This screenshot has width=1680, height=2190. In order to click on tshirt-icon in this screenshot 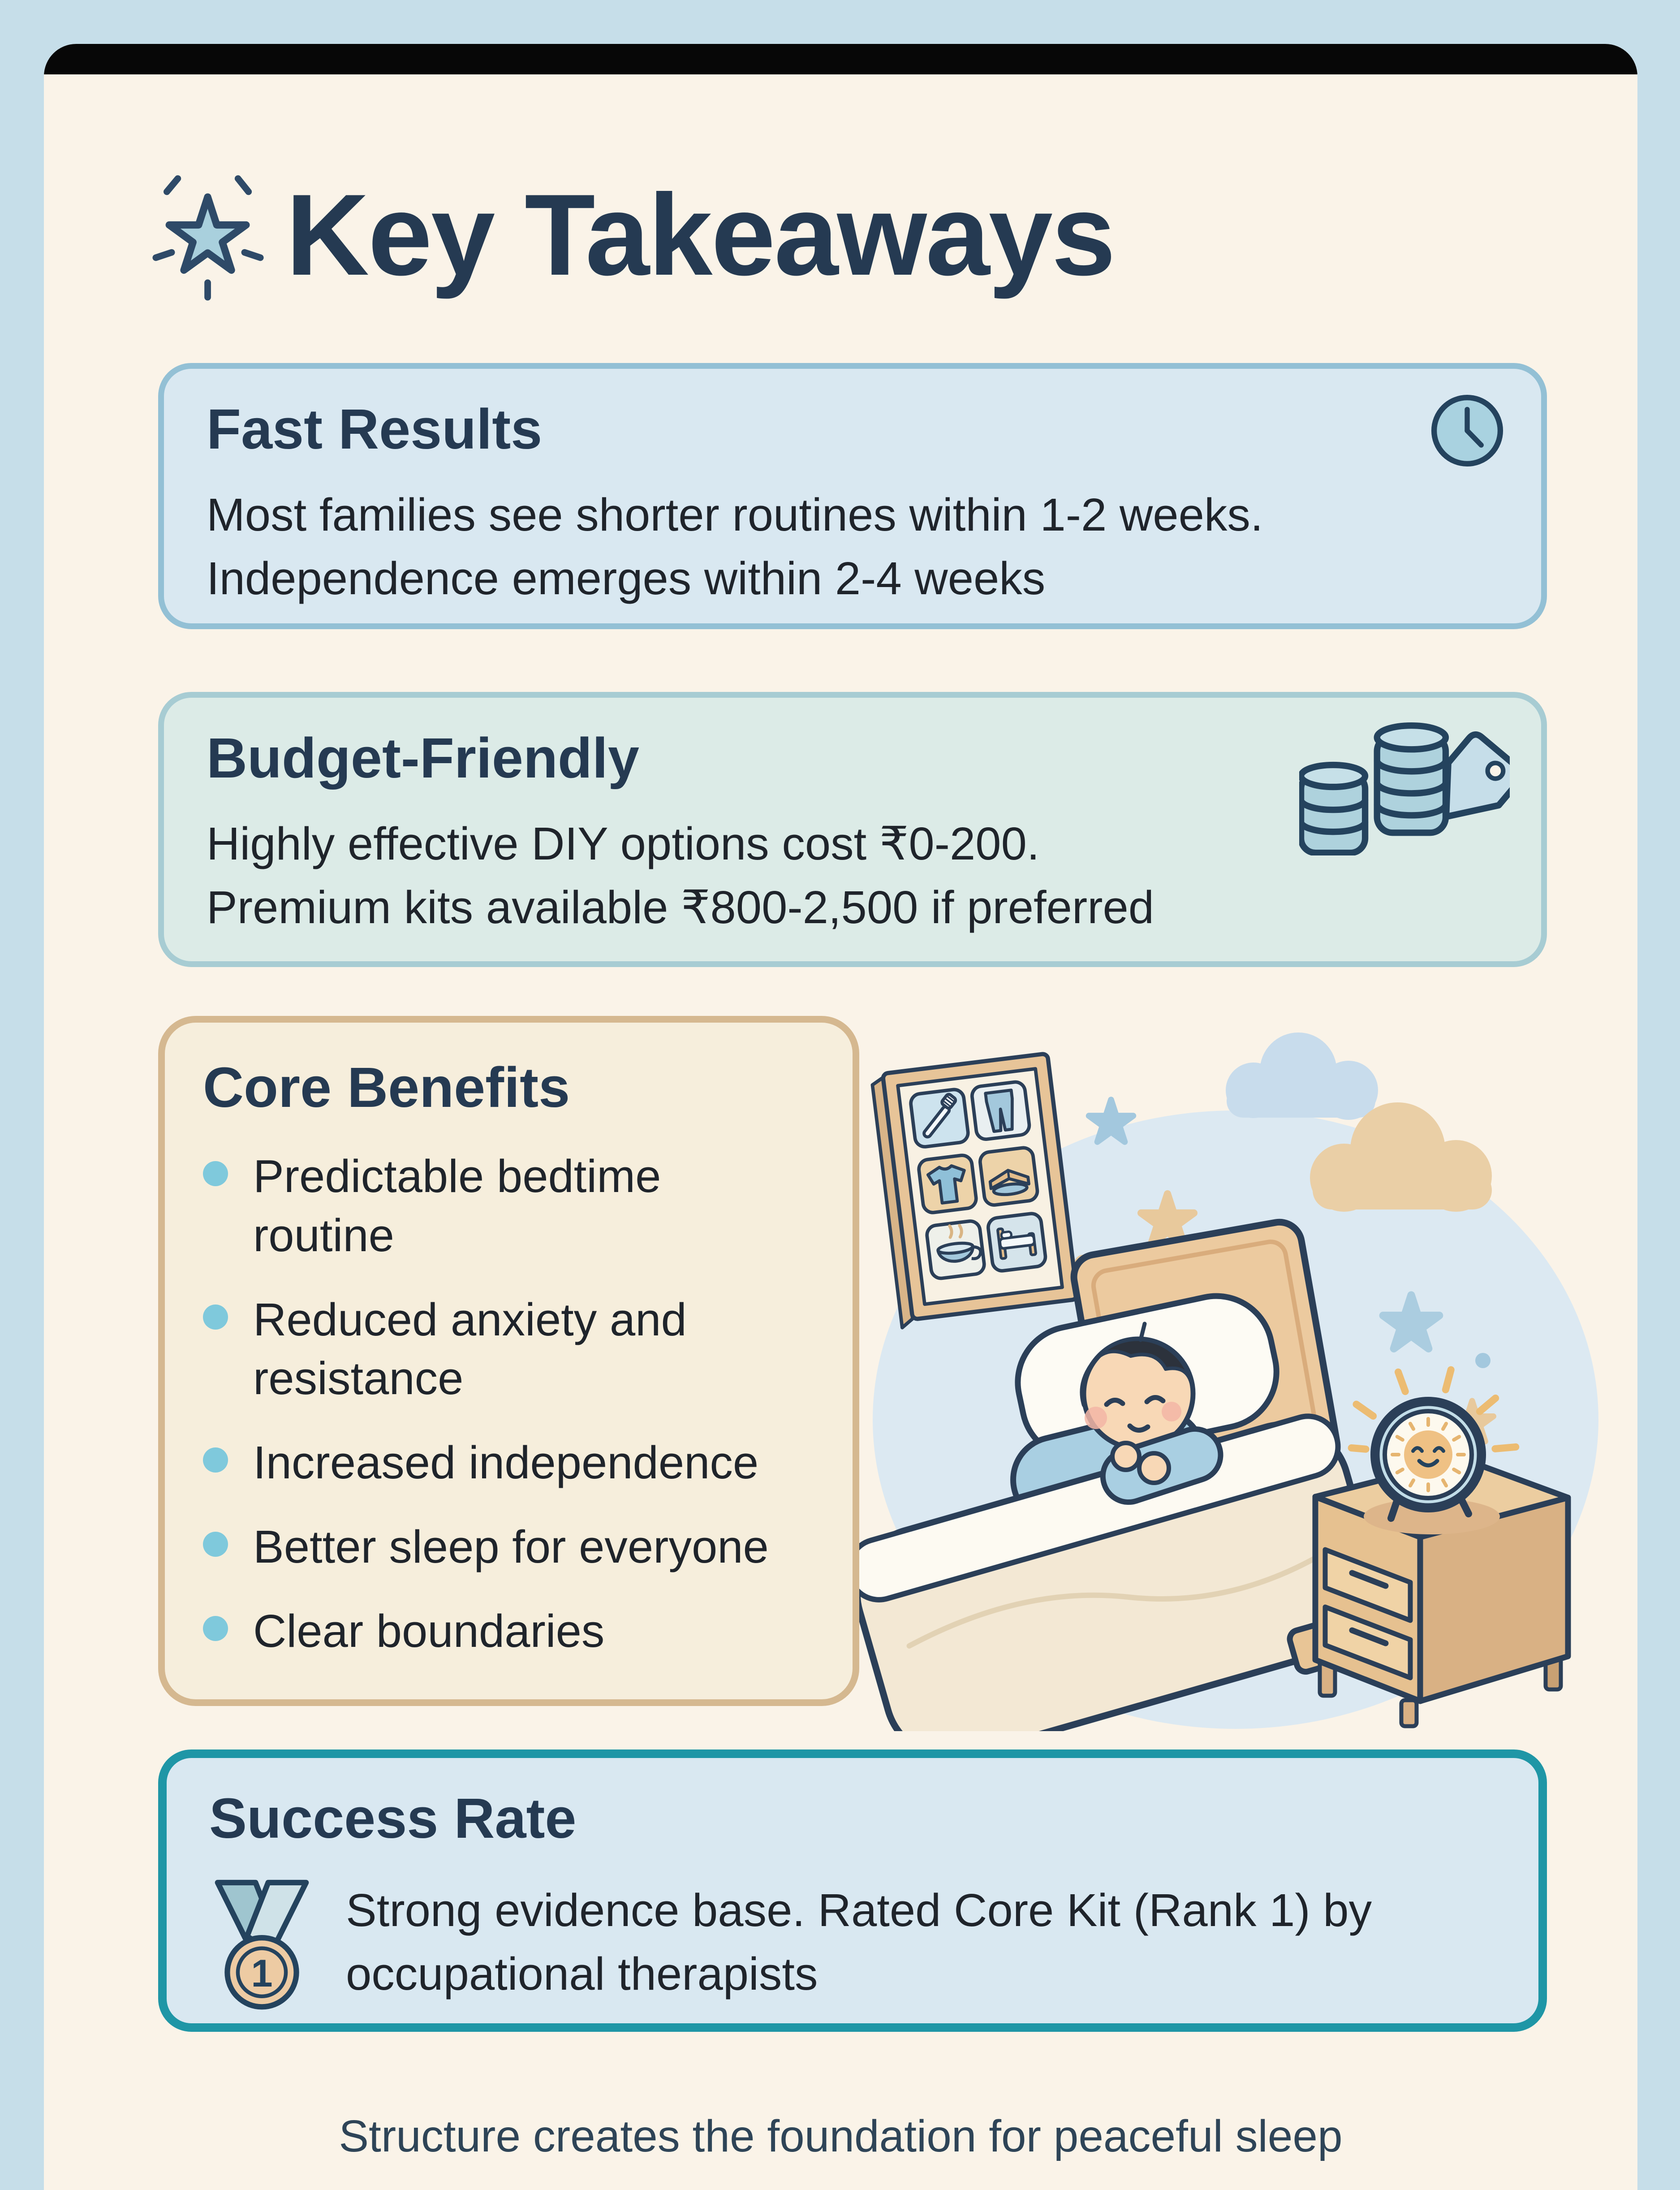, I will do `click(946, 1184)`.